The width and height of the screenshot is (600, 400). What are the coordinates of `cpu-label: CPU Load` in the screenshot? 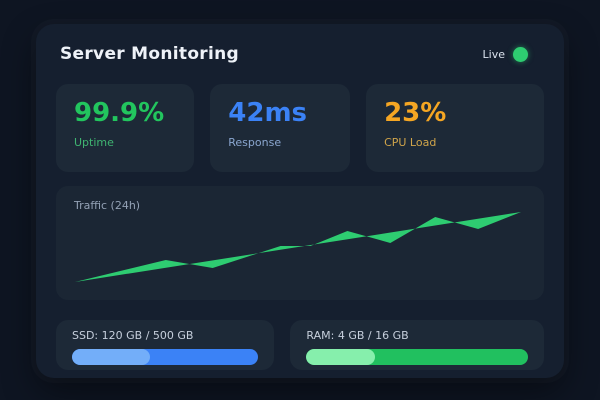 It's located at (410, 142).